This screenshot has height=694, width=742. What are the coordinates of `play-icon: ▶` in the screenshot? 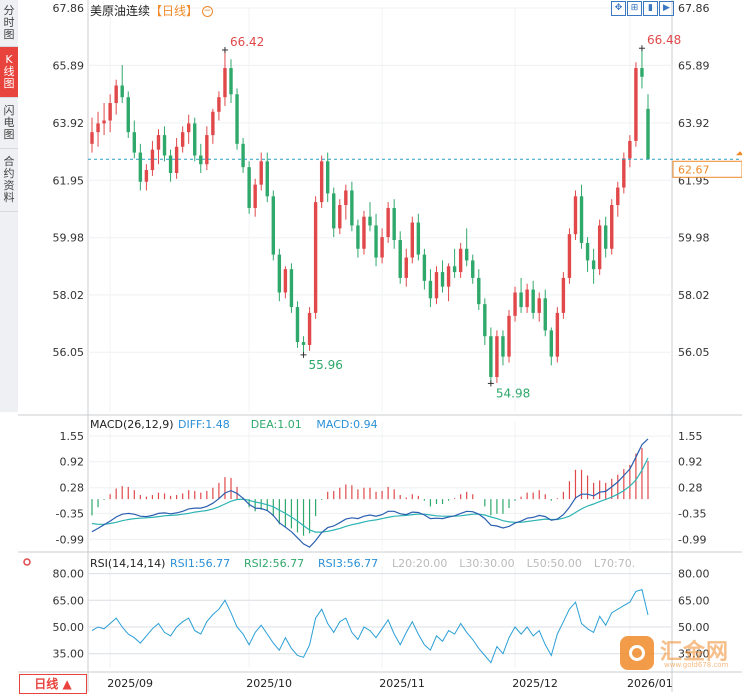 It's located at (666, 8).